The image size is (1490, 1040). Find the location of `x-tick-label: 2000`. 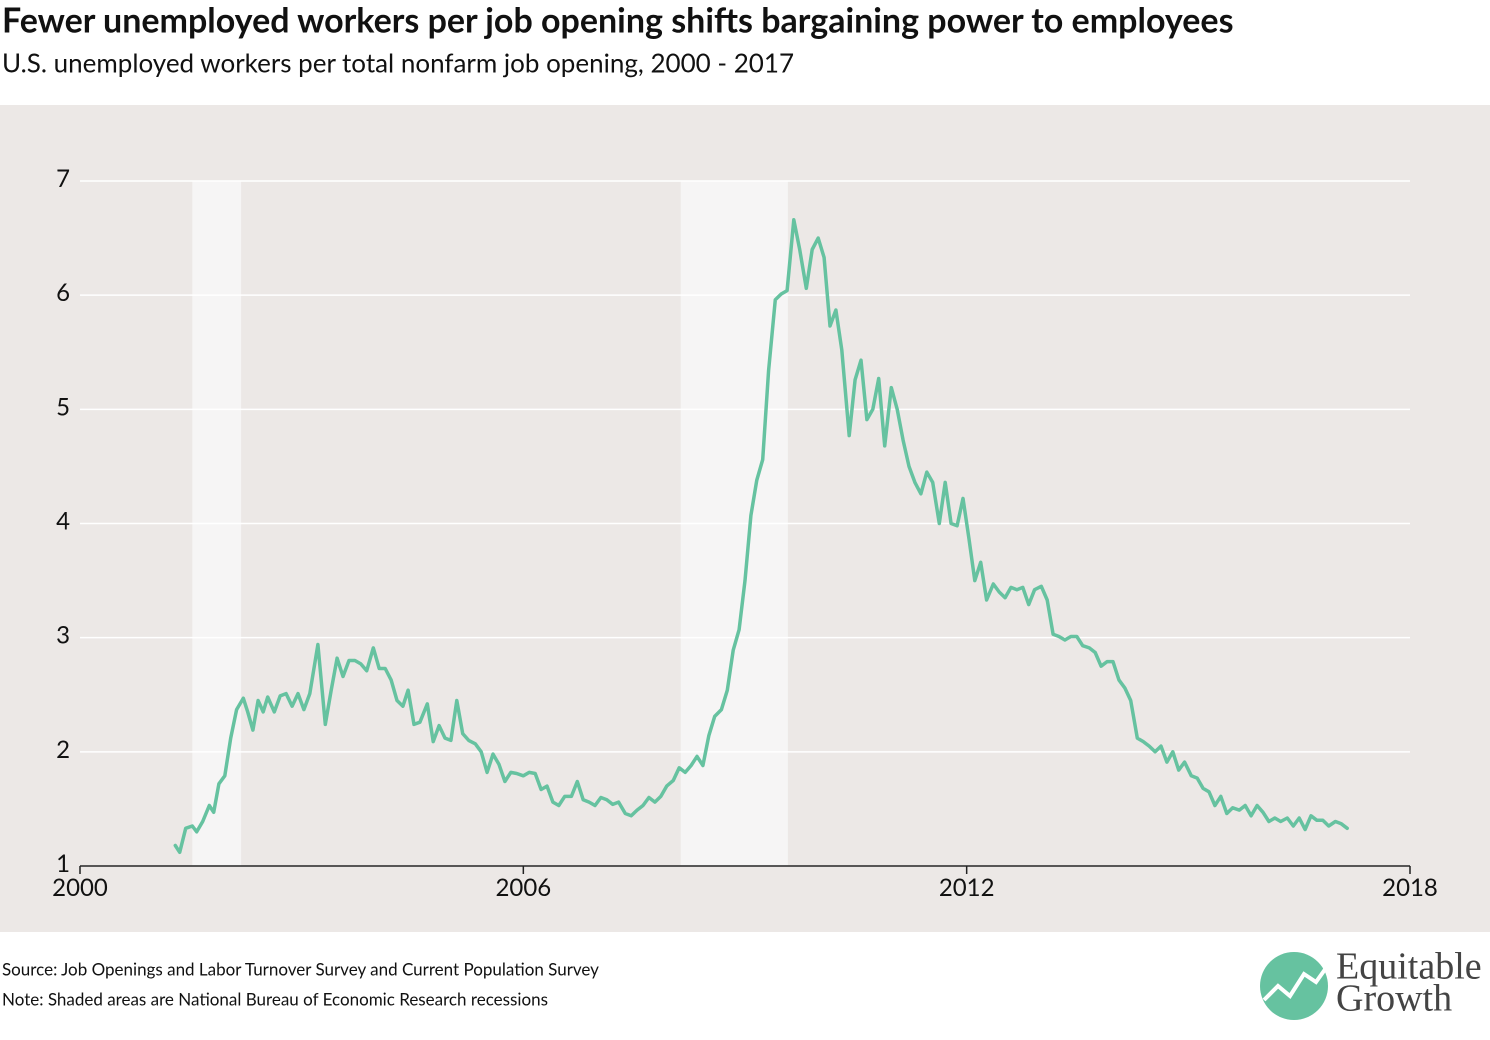

x-tick-label: 2000 is located at coordinates (80, 887).